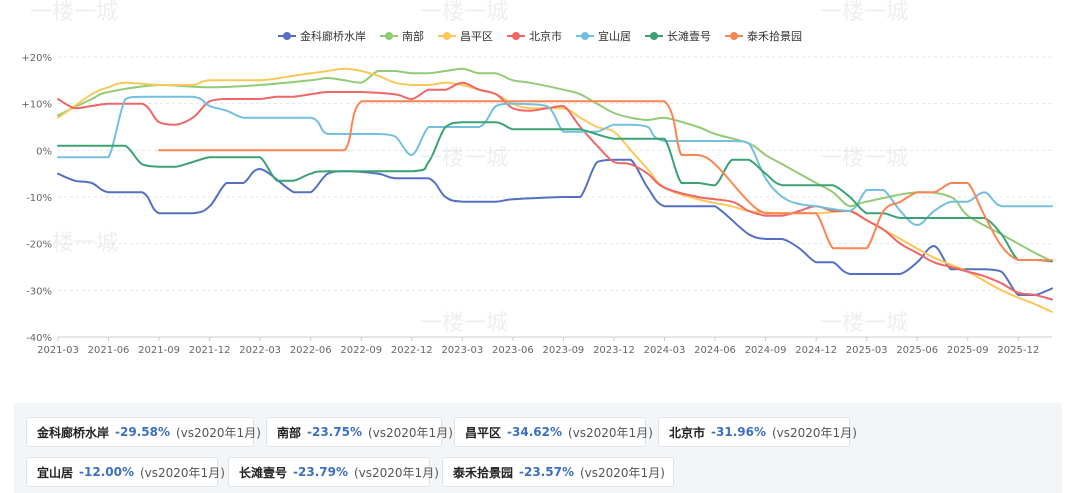 The width and height of the screenshot is (1080, 493). What do you see at coordinates (333, 36) in the screenshot?
I see `legend-label: 金科廊桥水岸` at bounding box center [333, 36].